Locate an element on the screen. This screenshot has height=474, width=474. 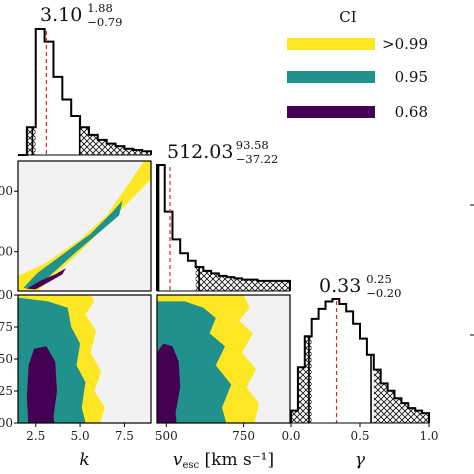
x-axis-label-gamma: γ is located at coordinates (360, 460).